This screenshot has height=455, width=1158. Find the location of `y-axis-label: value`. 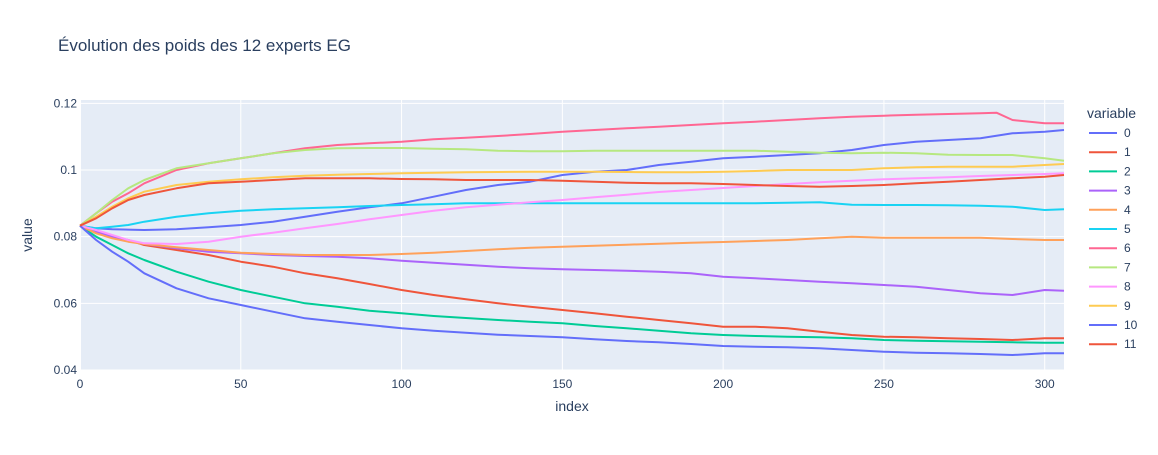

y-axis-label: value is located at coordinates (27, 235).